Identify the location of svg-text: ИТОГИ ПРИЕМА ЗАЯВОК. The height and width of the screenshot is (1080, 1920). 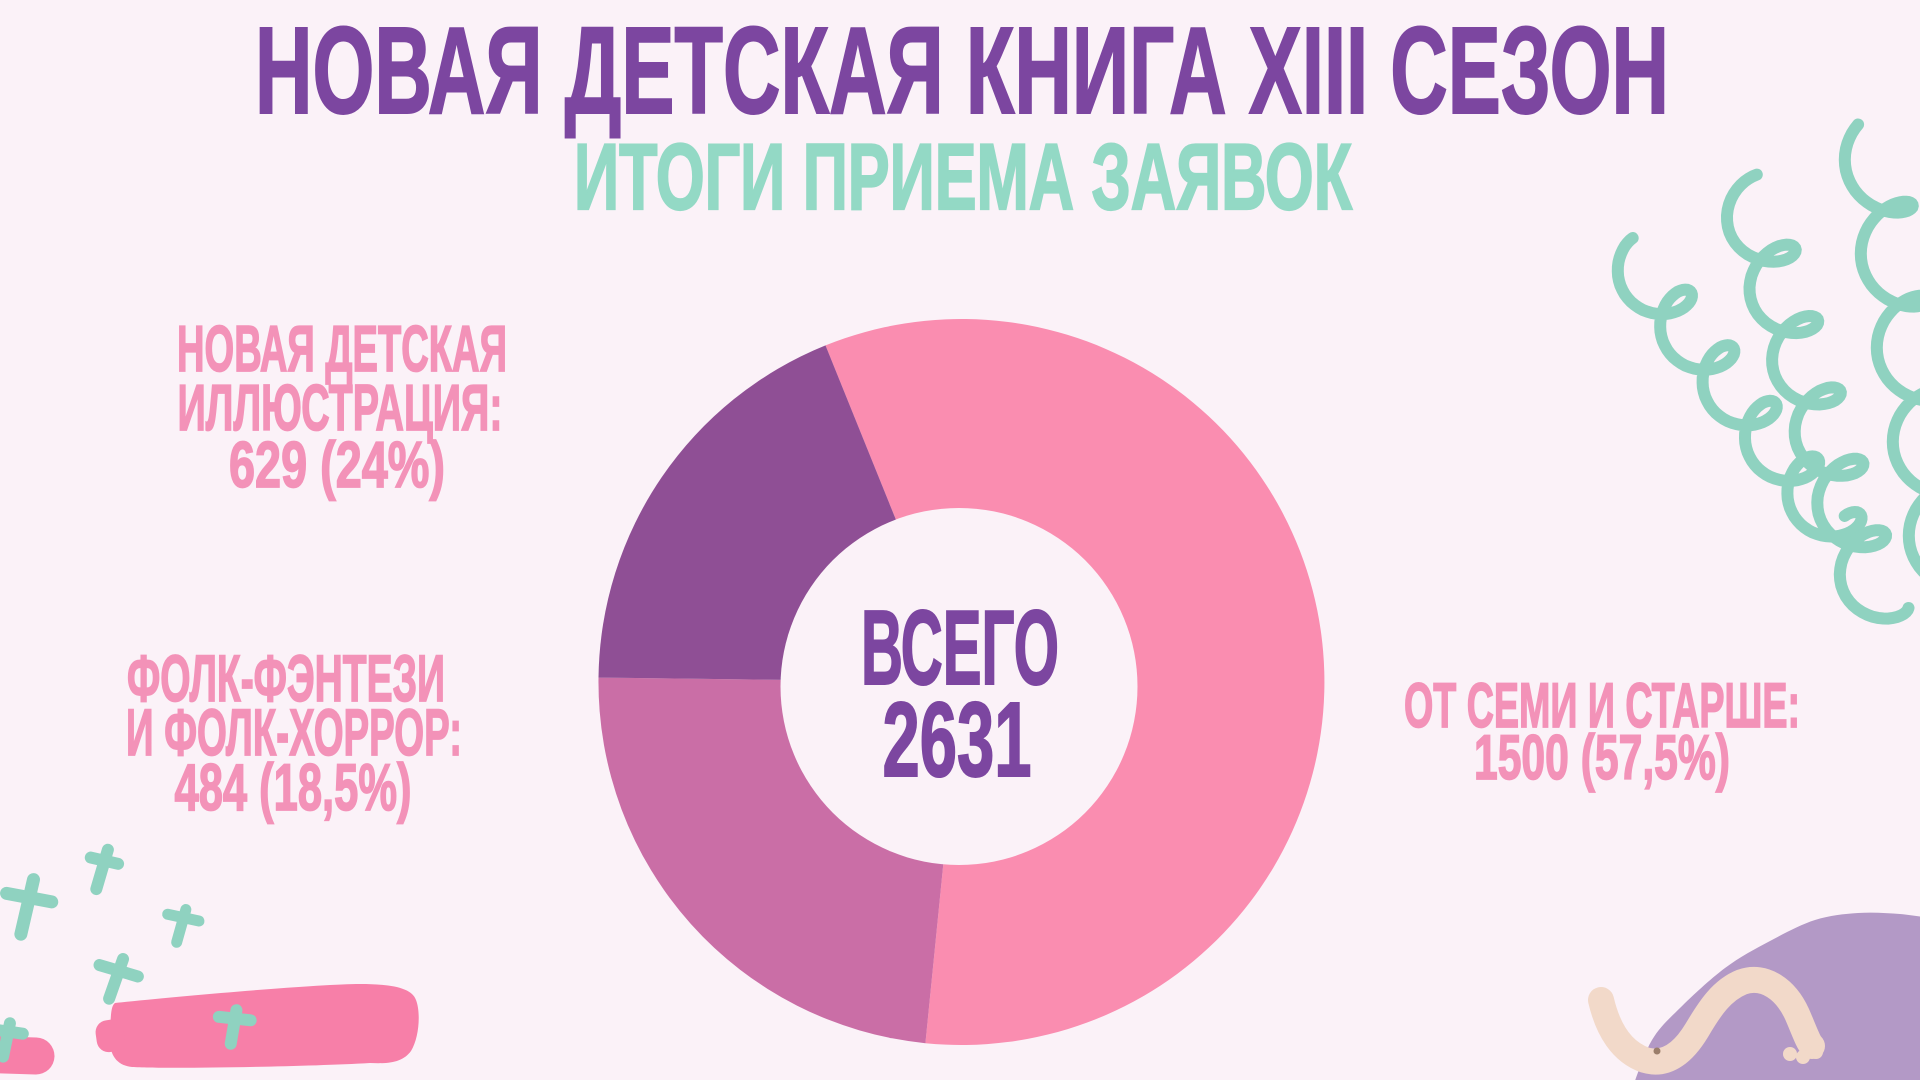
(963, 176).